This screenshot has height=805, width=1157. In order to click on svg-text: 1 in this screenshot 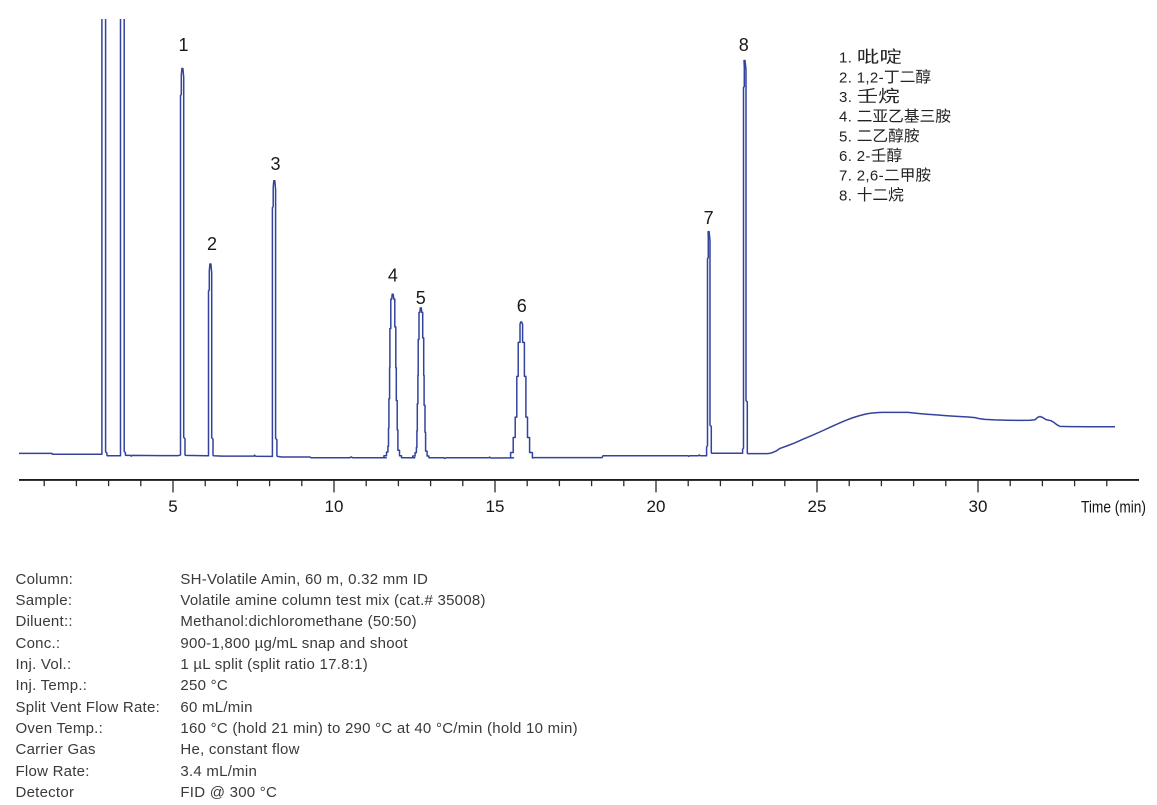, I will do `click(183, 45)`.